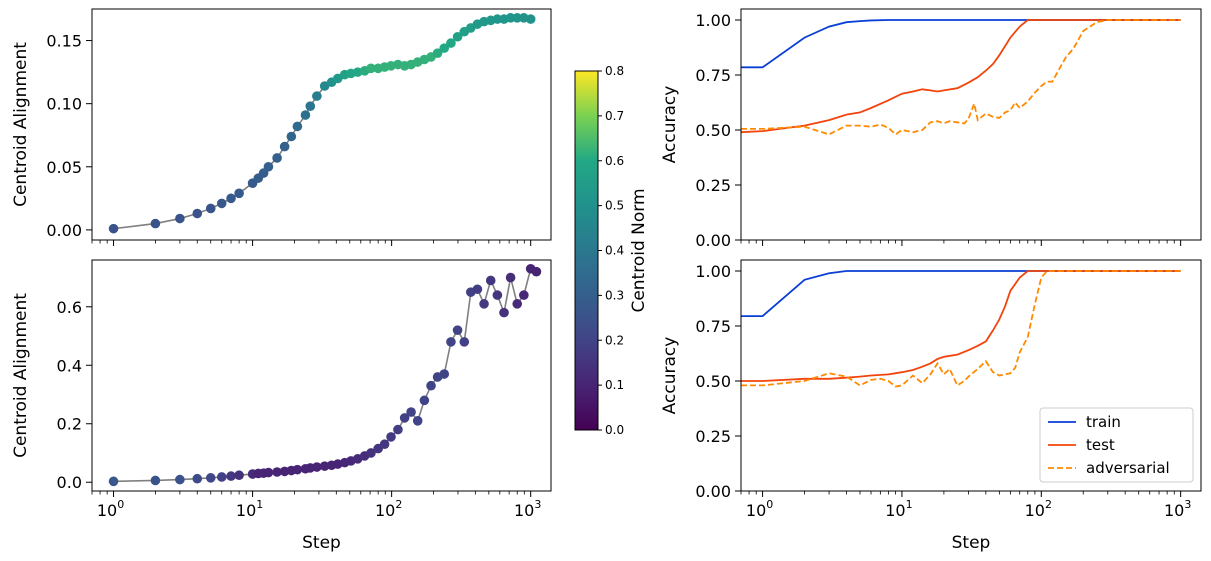  I want to click on y-tick-label: 0.2, so click(69, 424).